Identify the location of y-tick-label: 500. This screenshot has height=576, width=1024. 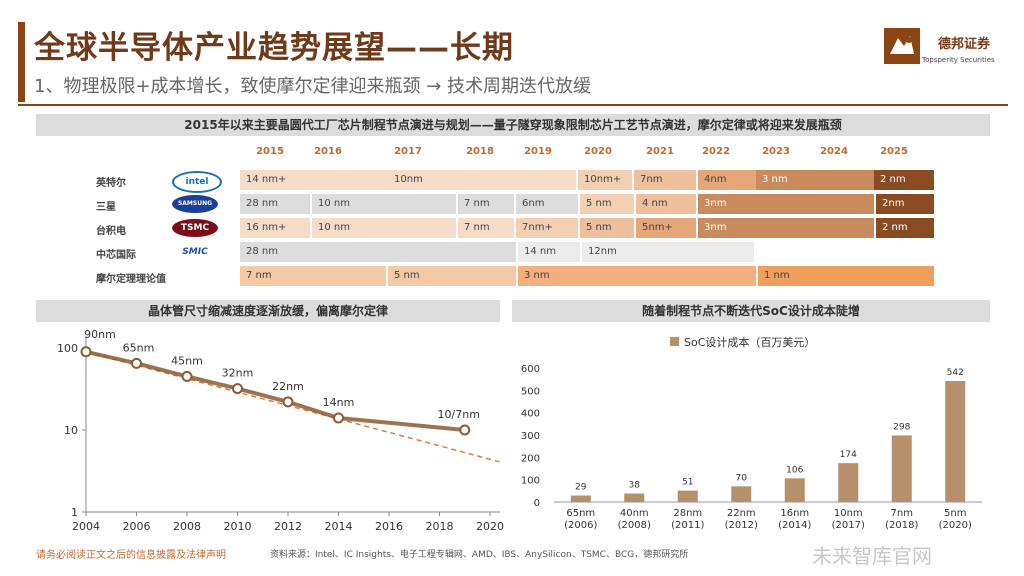
(530, 391).